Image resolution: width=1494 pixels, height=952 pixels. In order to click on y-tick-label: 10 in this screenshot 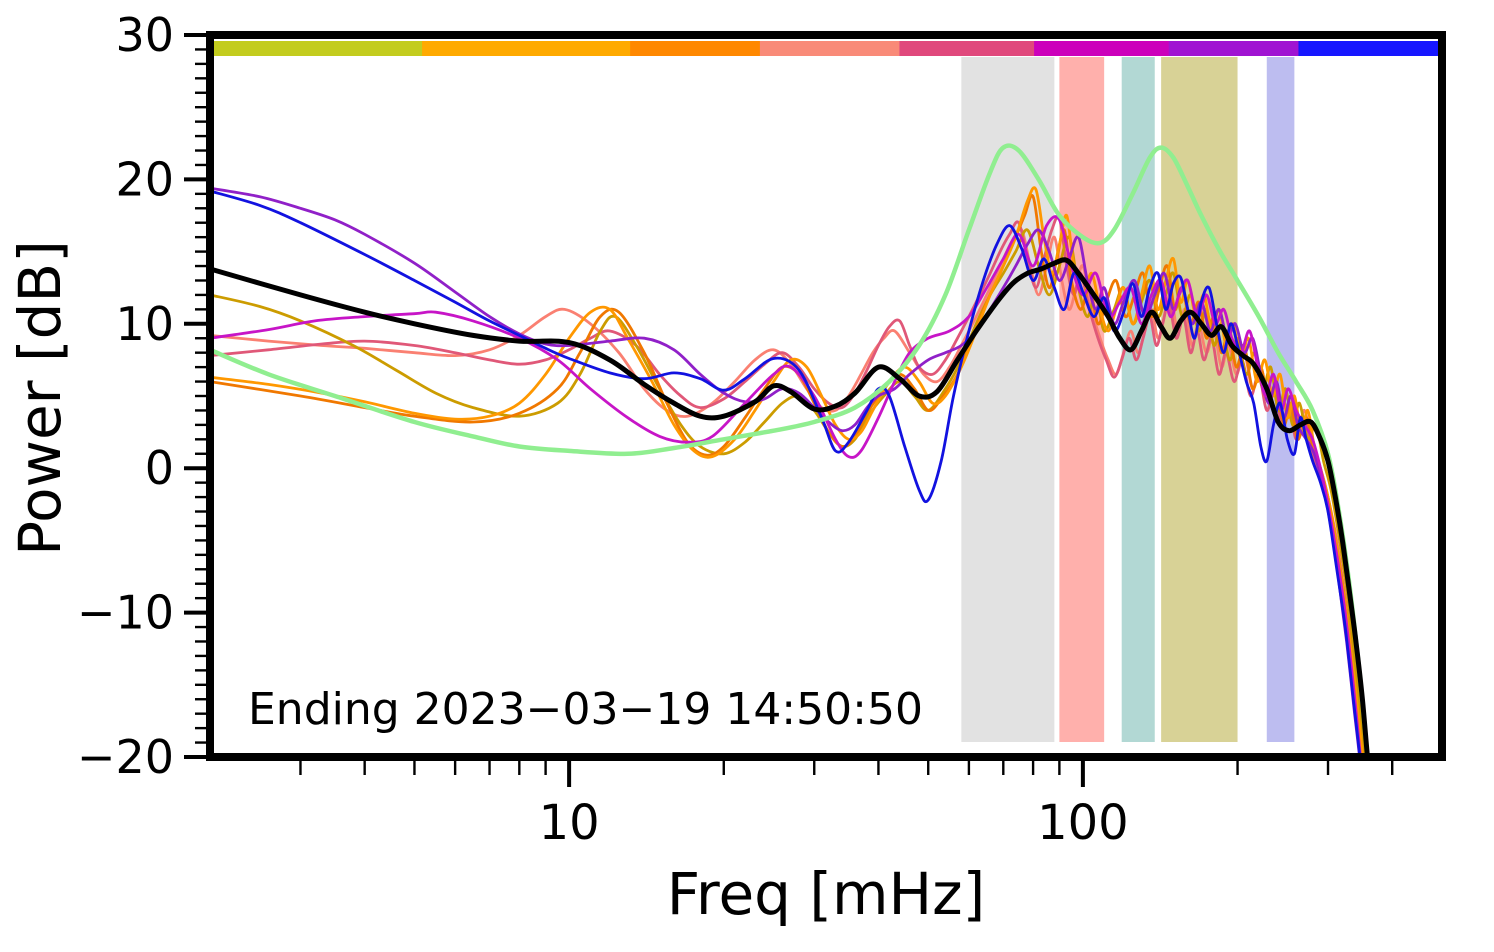, I will do `click(144, 324)`.